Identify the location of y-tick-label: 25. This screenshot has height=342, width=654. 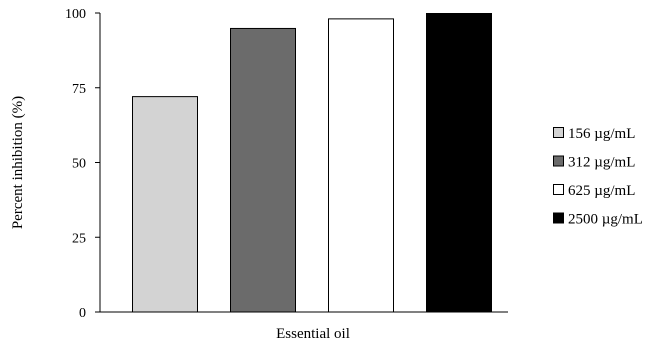
(79, 238).